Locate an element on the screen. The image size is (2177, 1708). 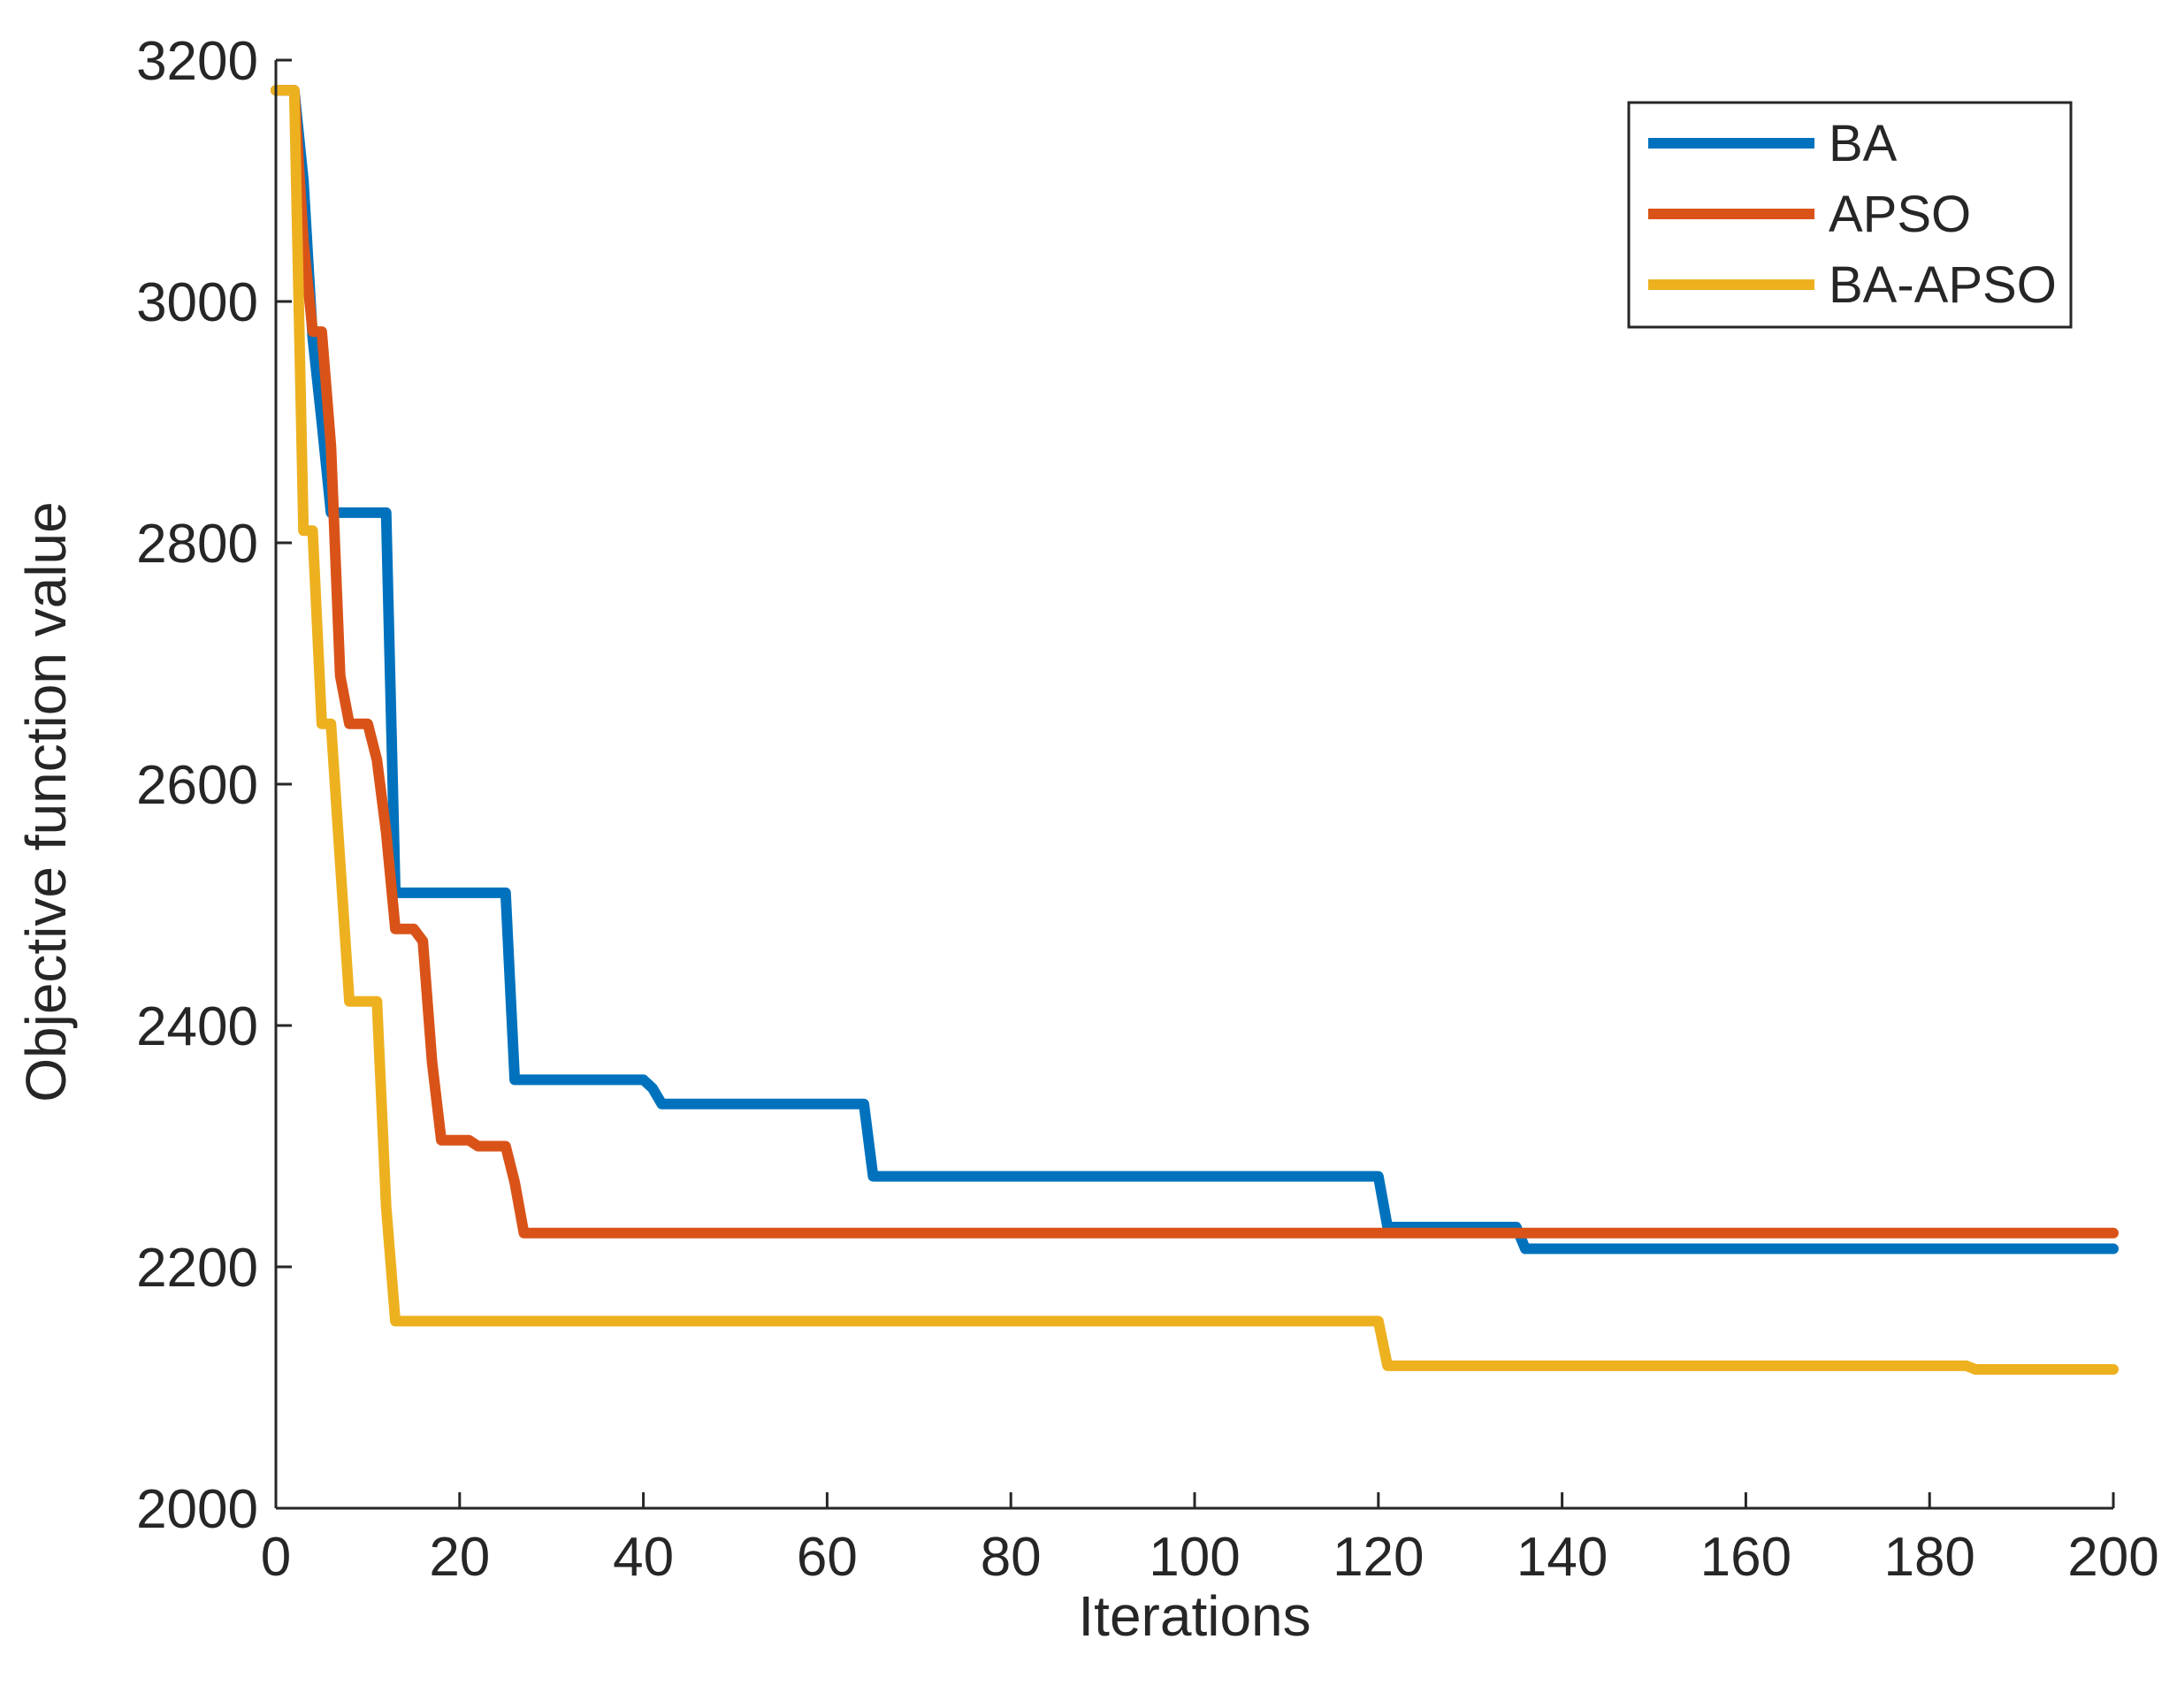
x-tick-label: 100 is located at coordinates (1194, 1557).